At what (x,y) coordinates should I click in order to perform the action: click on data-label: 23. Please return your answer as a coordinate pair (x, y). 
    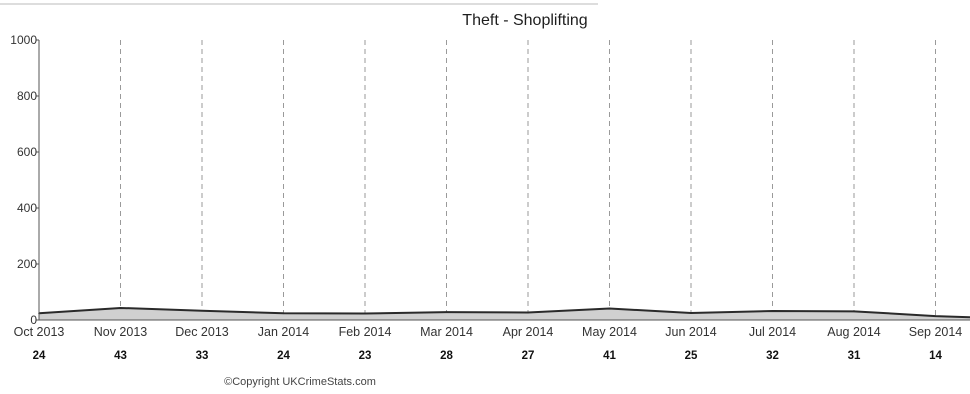
    Looking at the image, I should click on (365, 356).